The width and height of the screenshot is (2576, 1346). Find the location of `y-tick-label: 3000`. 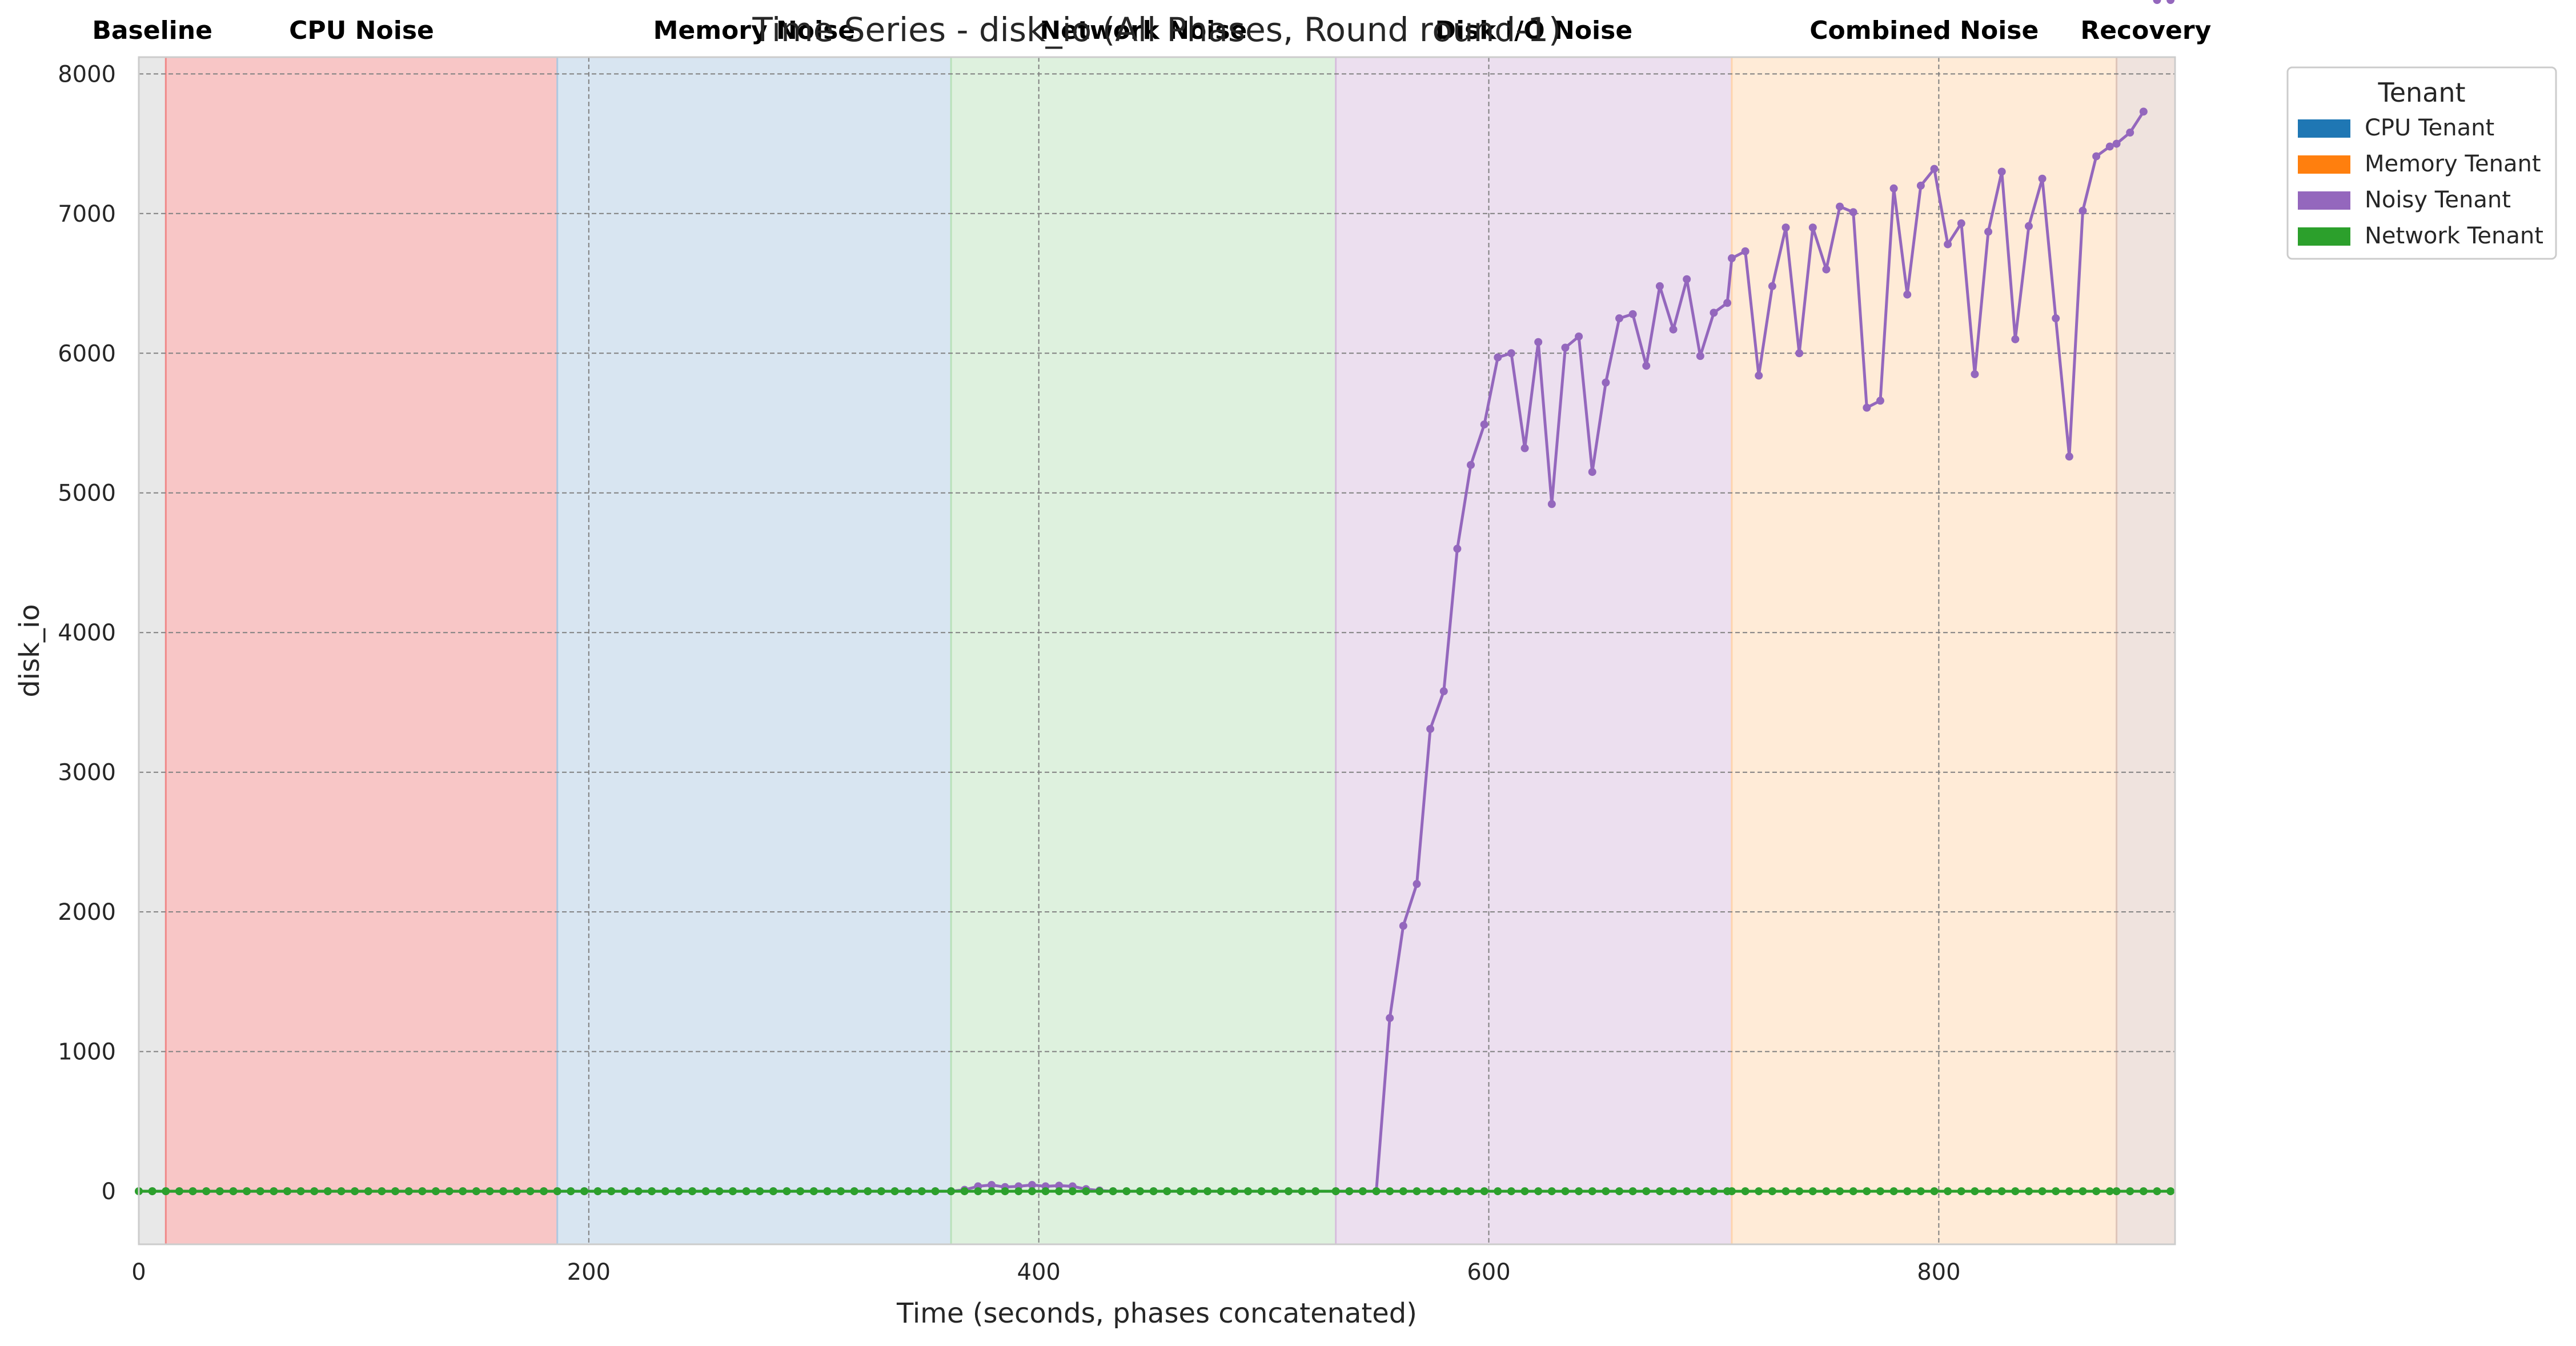

y-tick-label: 3000 is located at coordinates (87, 773).